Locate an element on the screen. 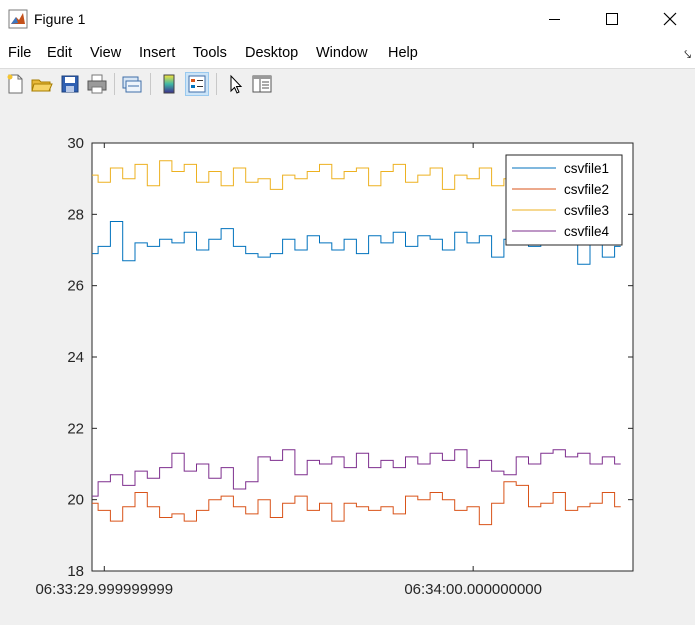  x-tick-label: 06:33:29.999999999 is located at coordinates (104, 589).